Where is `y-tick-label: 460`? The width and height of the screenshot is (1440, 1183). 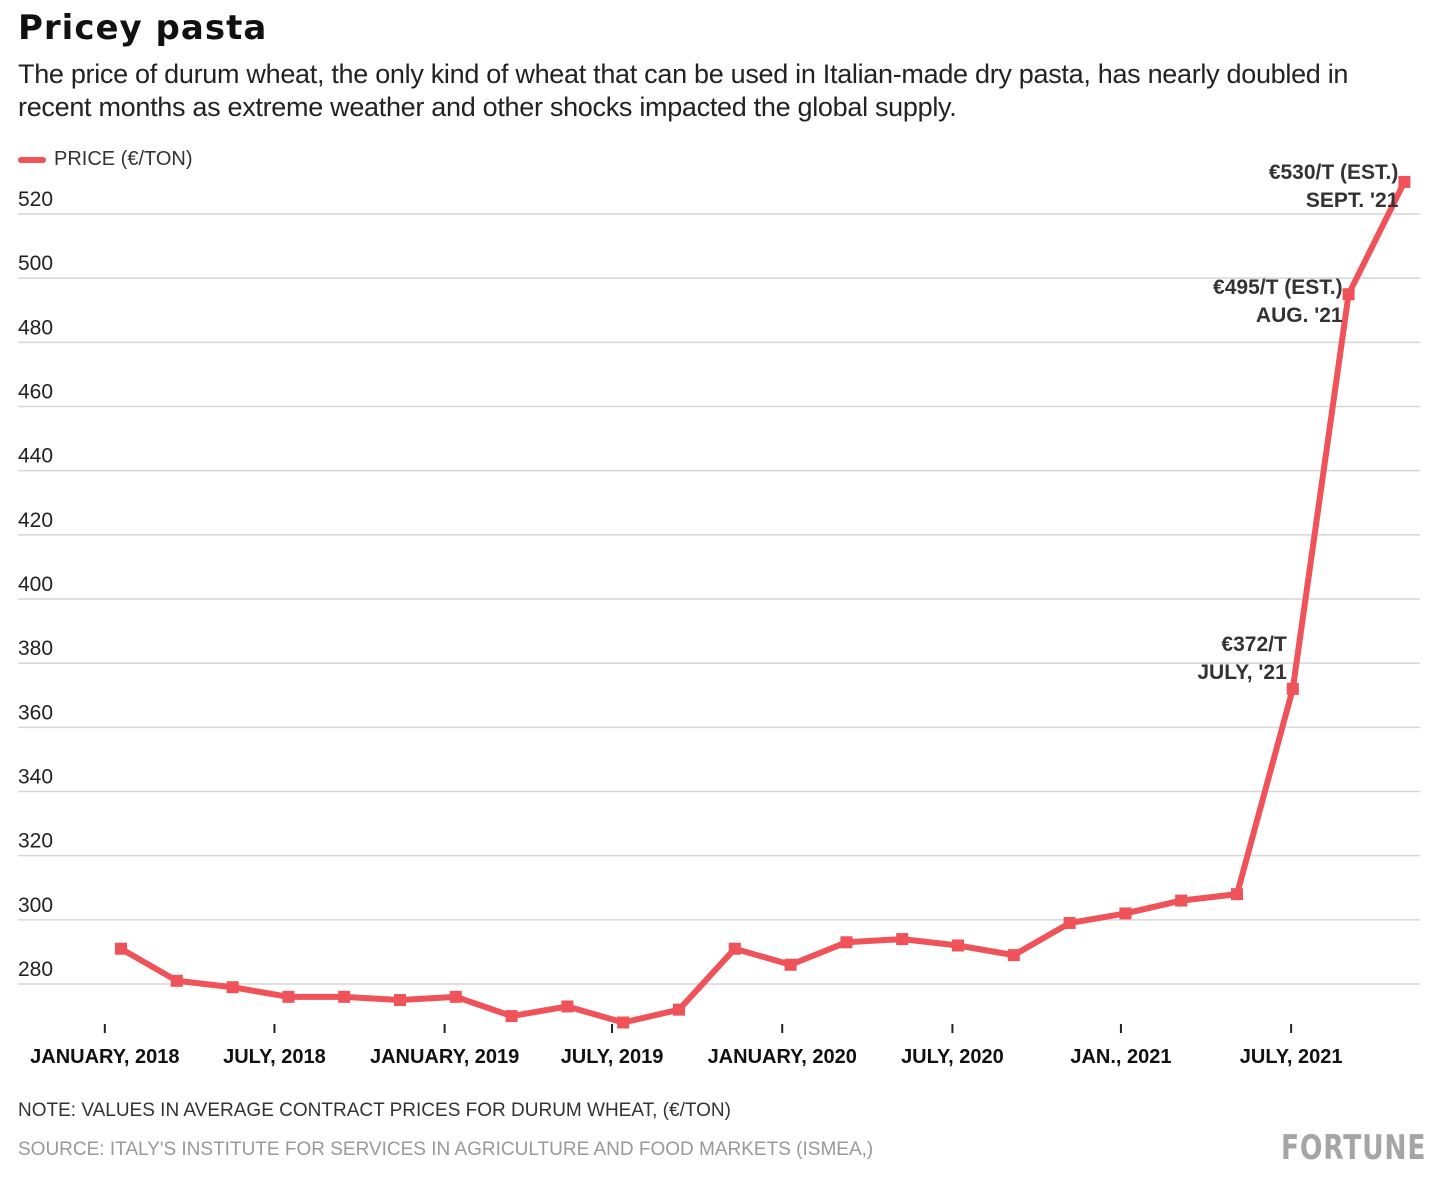
y-tick-label: 460 is located at coordinates (35, 392).